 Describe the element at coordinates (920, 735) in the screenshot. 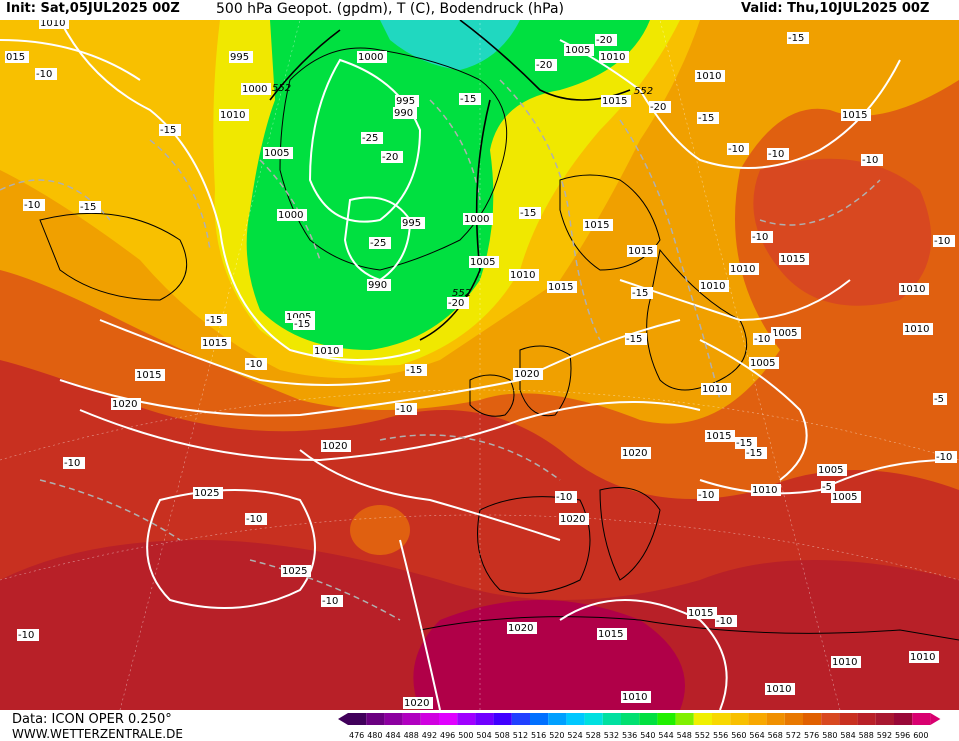

I see `scale-tick-label: 600` at that location.